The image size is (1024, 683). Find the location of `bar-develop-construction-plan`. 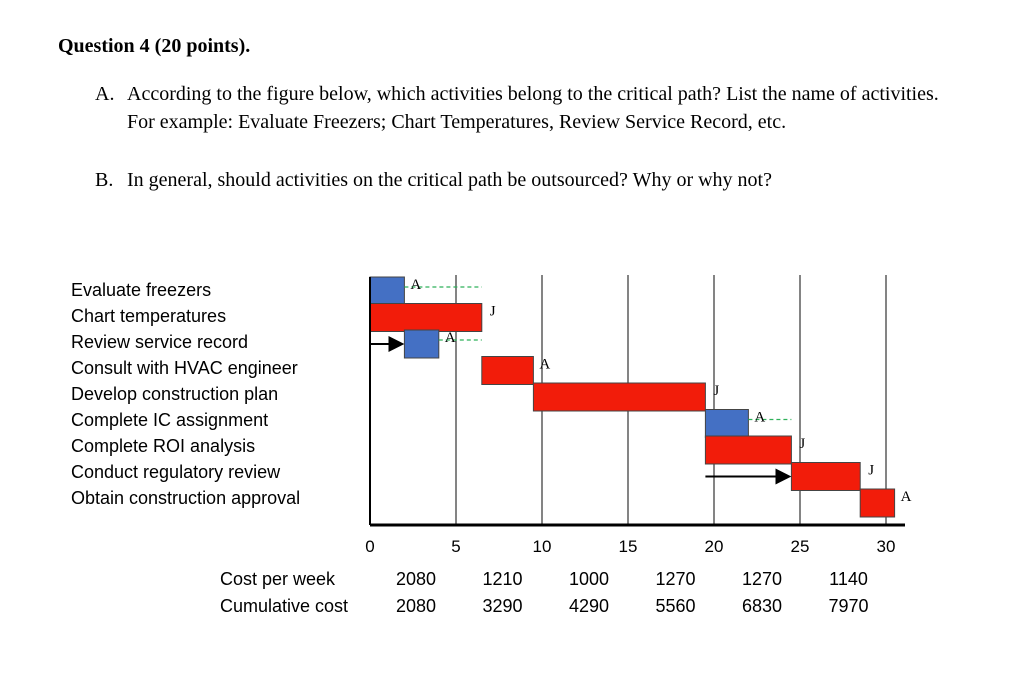

bar-develop-construction-plan is located at coordinates (619, 397).